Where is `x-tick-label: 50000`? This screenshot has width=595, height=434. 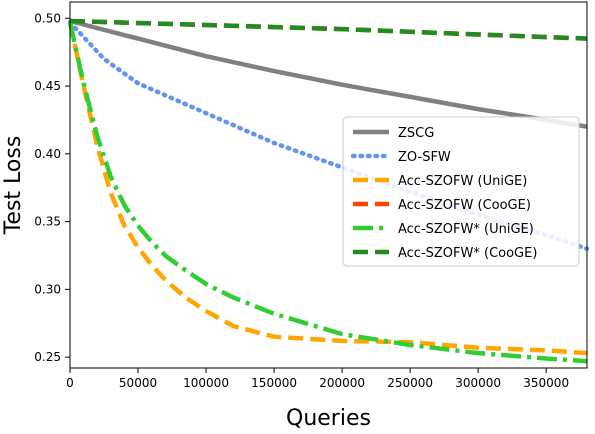
x-tick-label: 50000 is located at coordinates (138, 383).